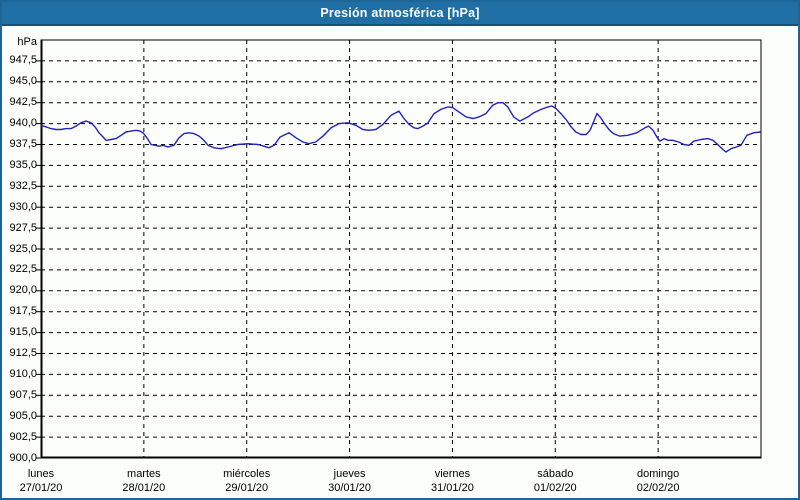 The width and height of the screenshot is (800, 500). What do you see at coordinates (452, 474) in the screenshot?
I see `x-axis-day-label: viernes` at bounding box center [452, 474].